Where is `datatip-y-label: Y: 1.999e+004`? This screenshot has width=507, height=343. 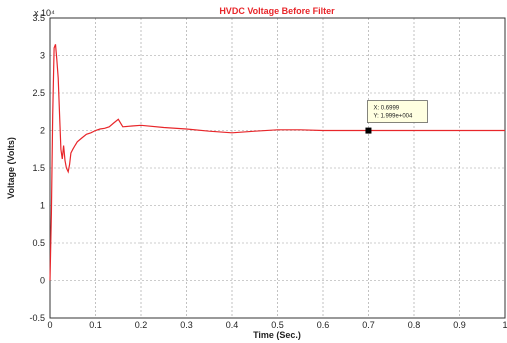 datatip-y-label: Y: 1.999e+004 is located at coordinates (393, 117).